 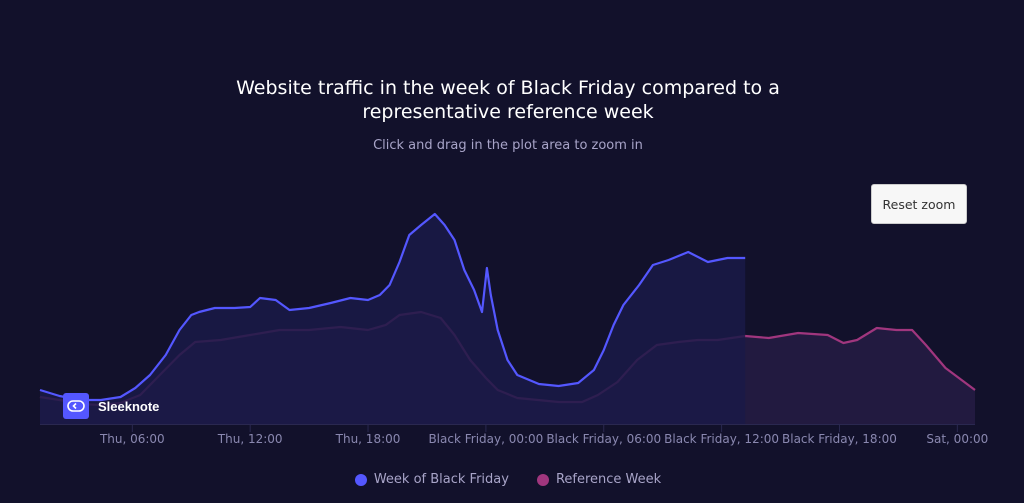 What do you see at coordinates (957, 439) in the screenshot?
I see `x-tick-label: Sat, 00:00` at bounding box center [957, 439].